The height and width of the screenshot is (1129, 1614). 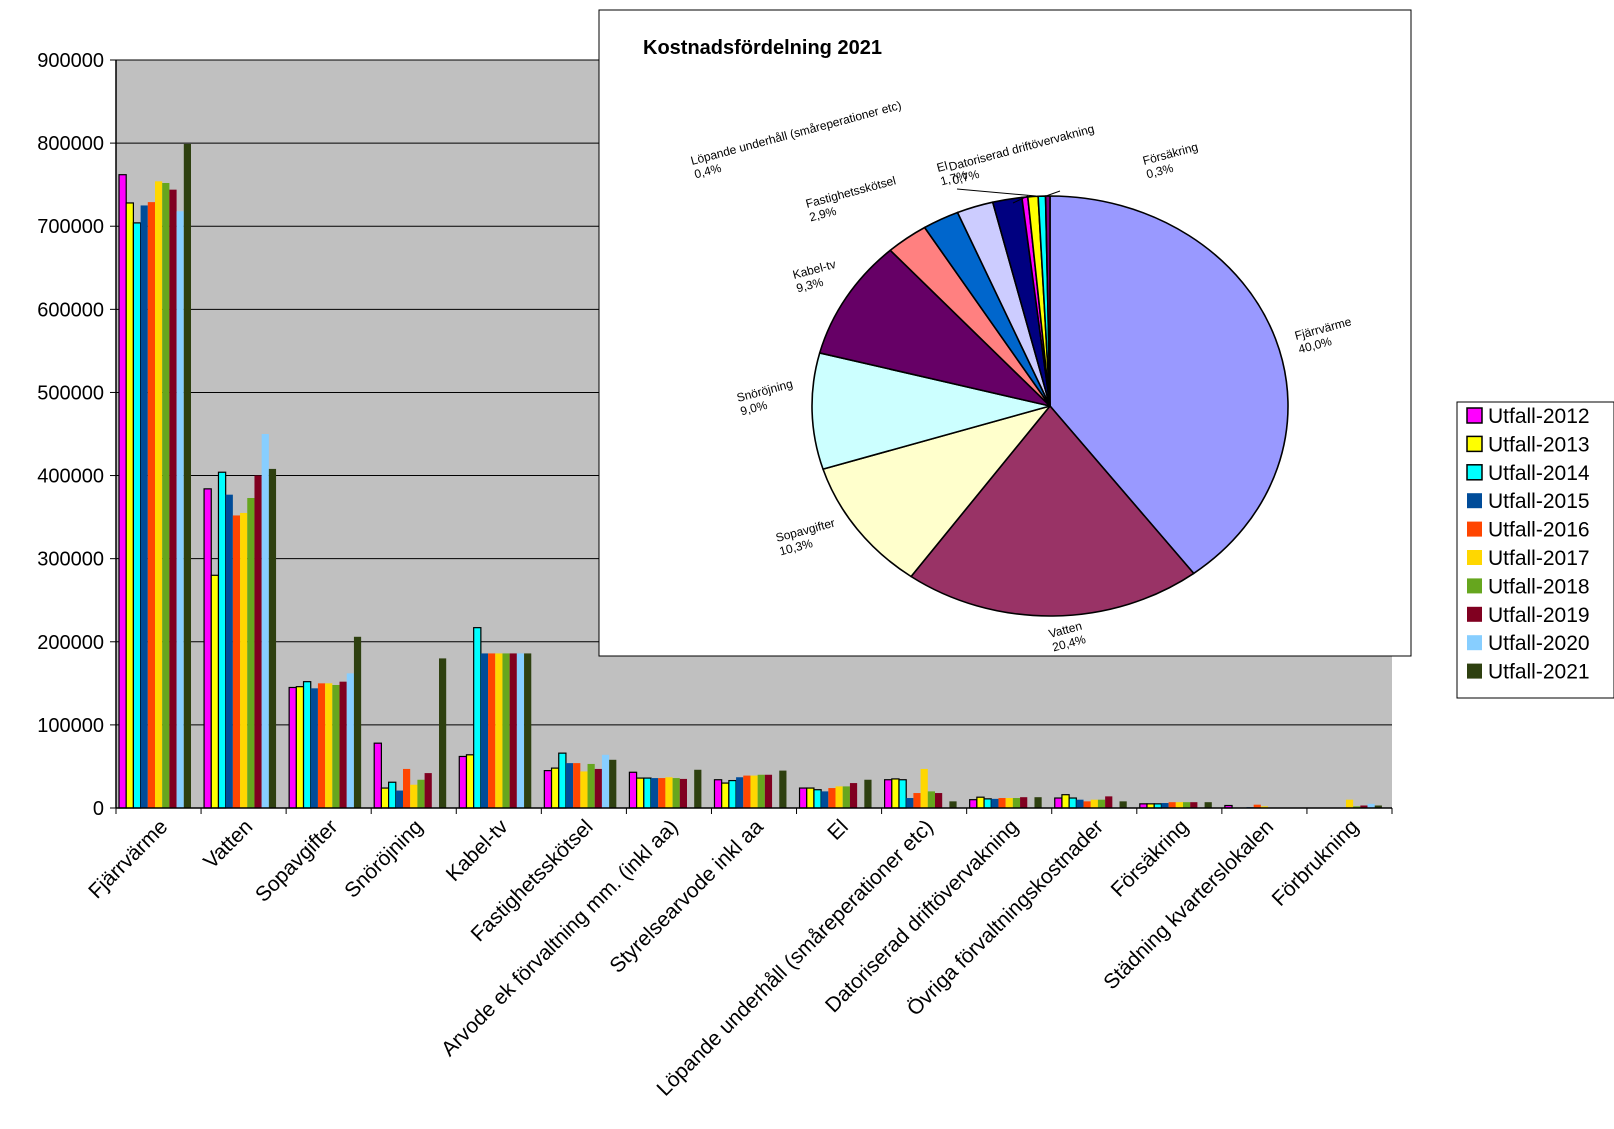 I want to click on bar-vatten-utfall-2016, so click(x=236, y=661).